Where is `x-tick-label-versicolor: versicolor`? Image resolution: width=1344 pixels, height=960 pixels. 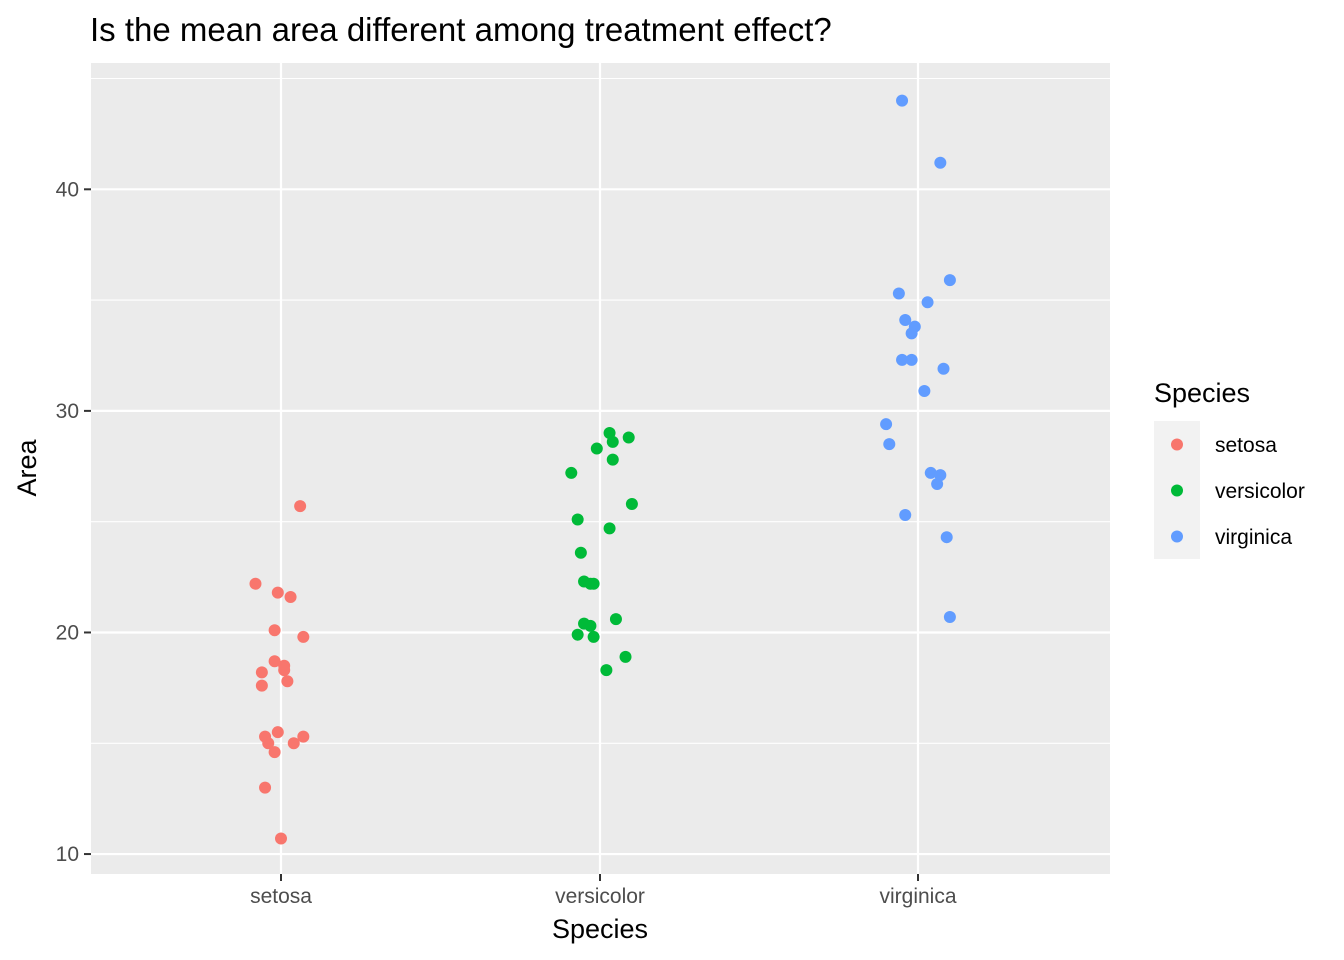 x-tick-label-versicolor: versicolor is located at coordinates (600, 896).